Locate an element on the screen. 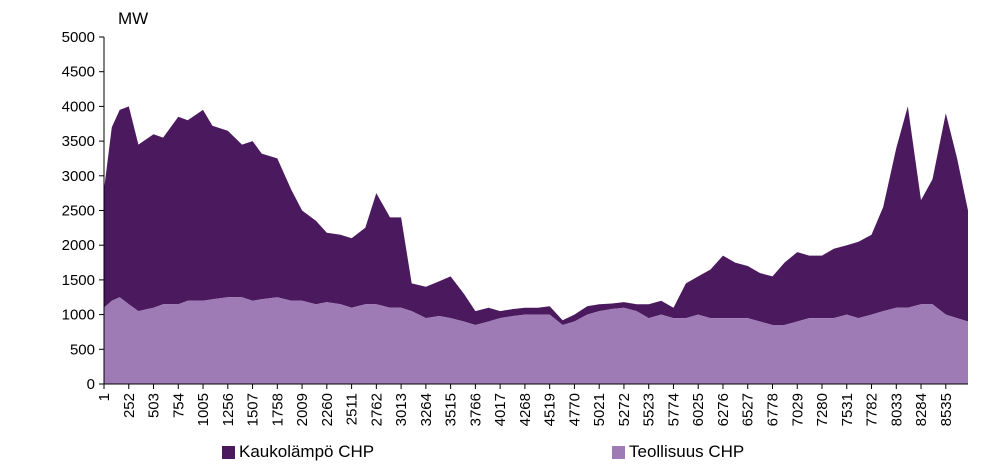  x-tick-label: 3515 is located at coordinates (451, 409).